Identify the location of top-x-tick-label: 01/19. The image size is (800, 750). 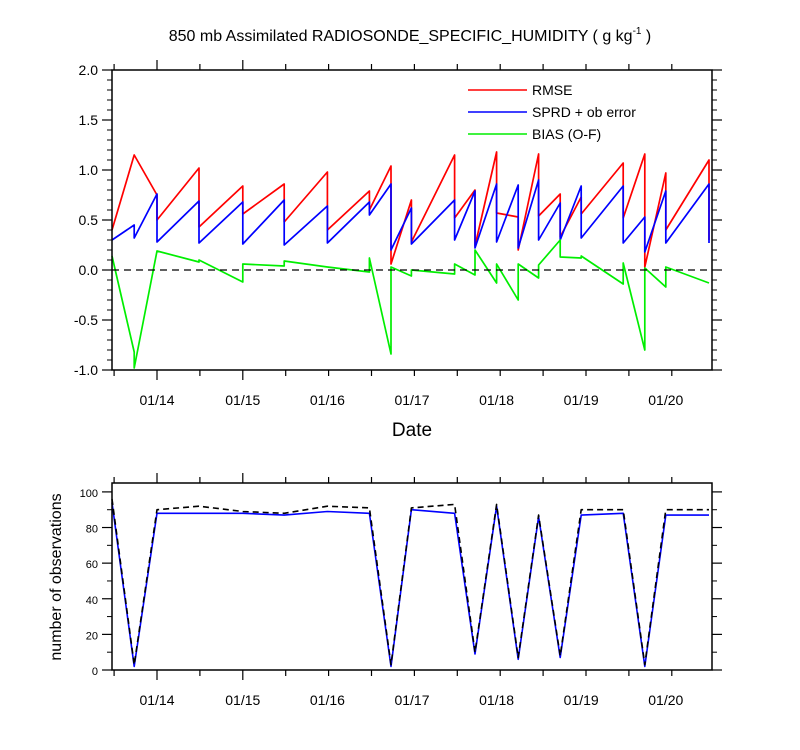
(581, 400).